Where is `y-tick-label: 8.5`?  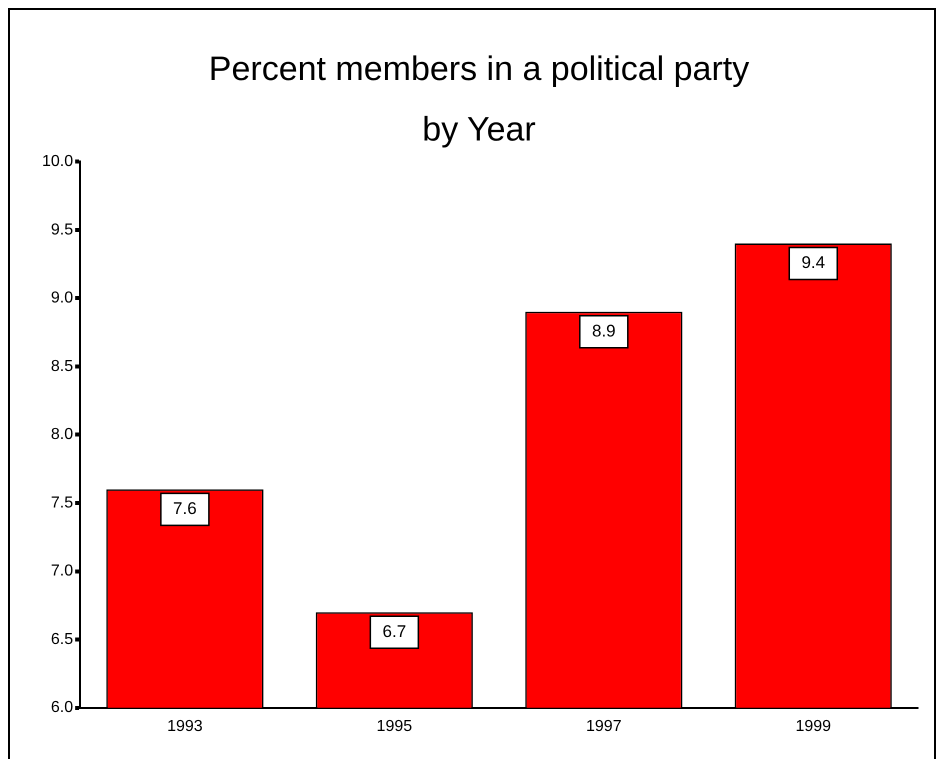
y-tick-label: 8.5 is located at coordinates (62, 366).